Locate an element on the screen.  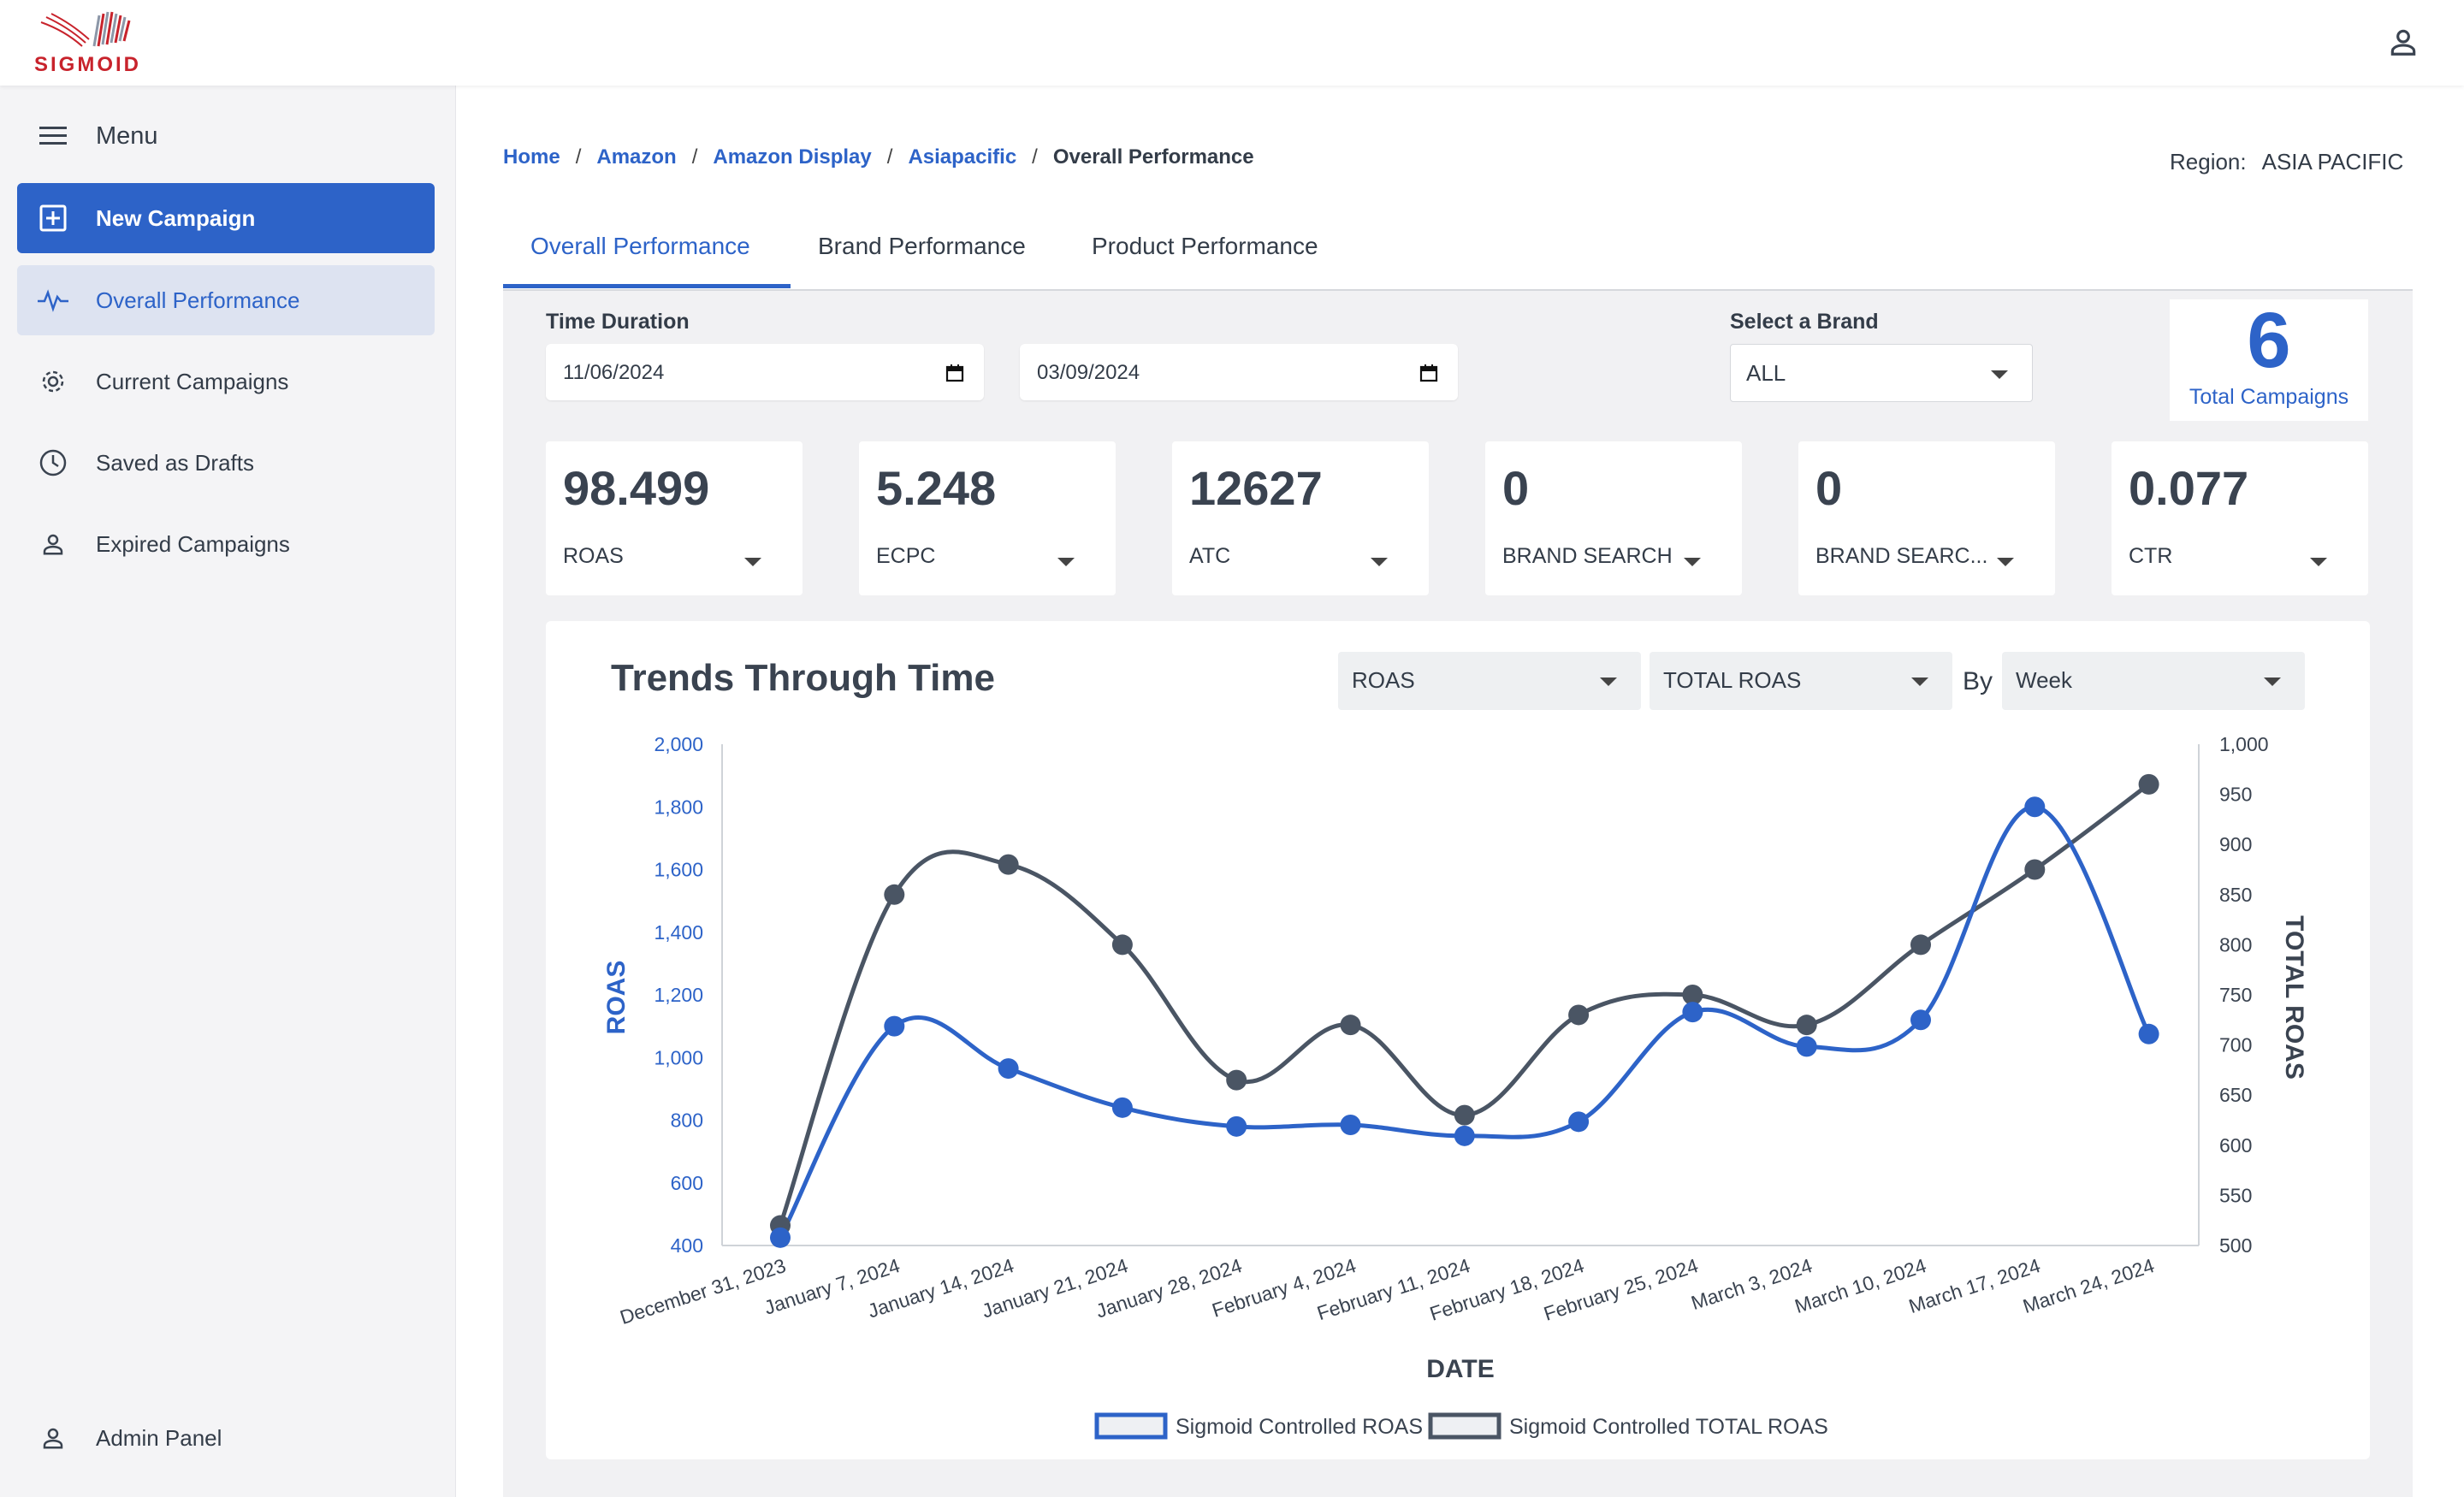
sidebar-item-label: Saved as Drafts is located at coordinates (175, 462).